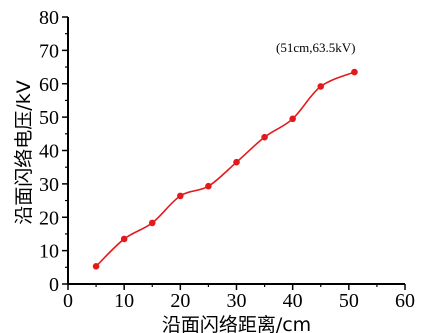 Image resolution: width=422 pixels, height=333 pixels. I want to click on y-tick-label: 10, so click(49, 252).